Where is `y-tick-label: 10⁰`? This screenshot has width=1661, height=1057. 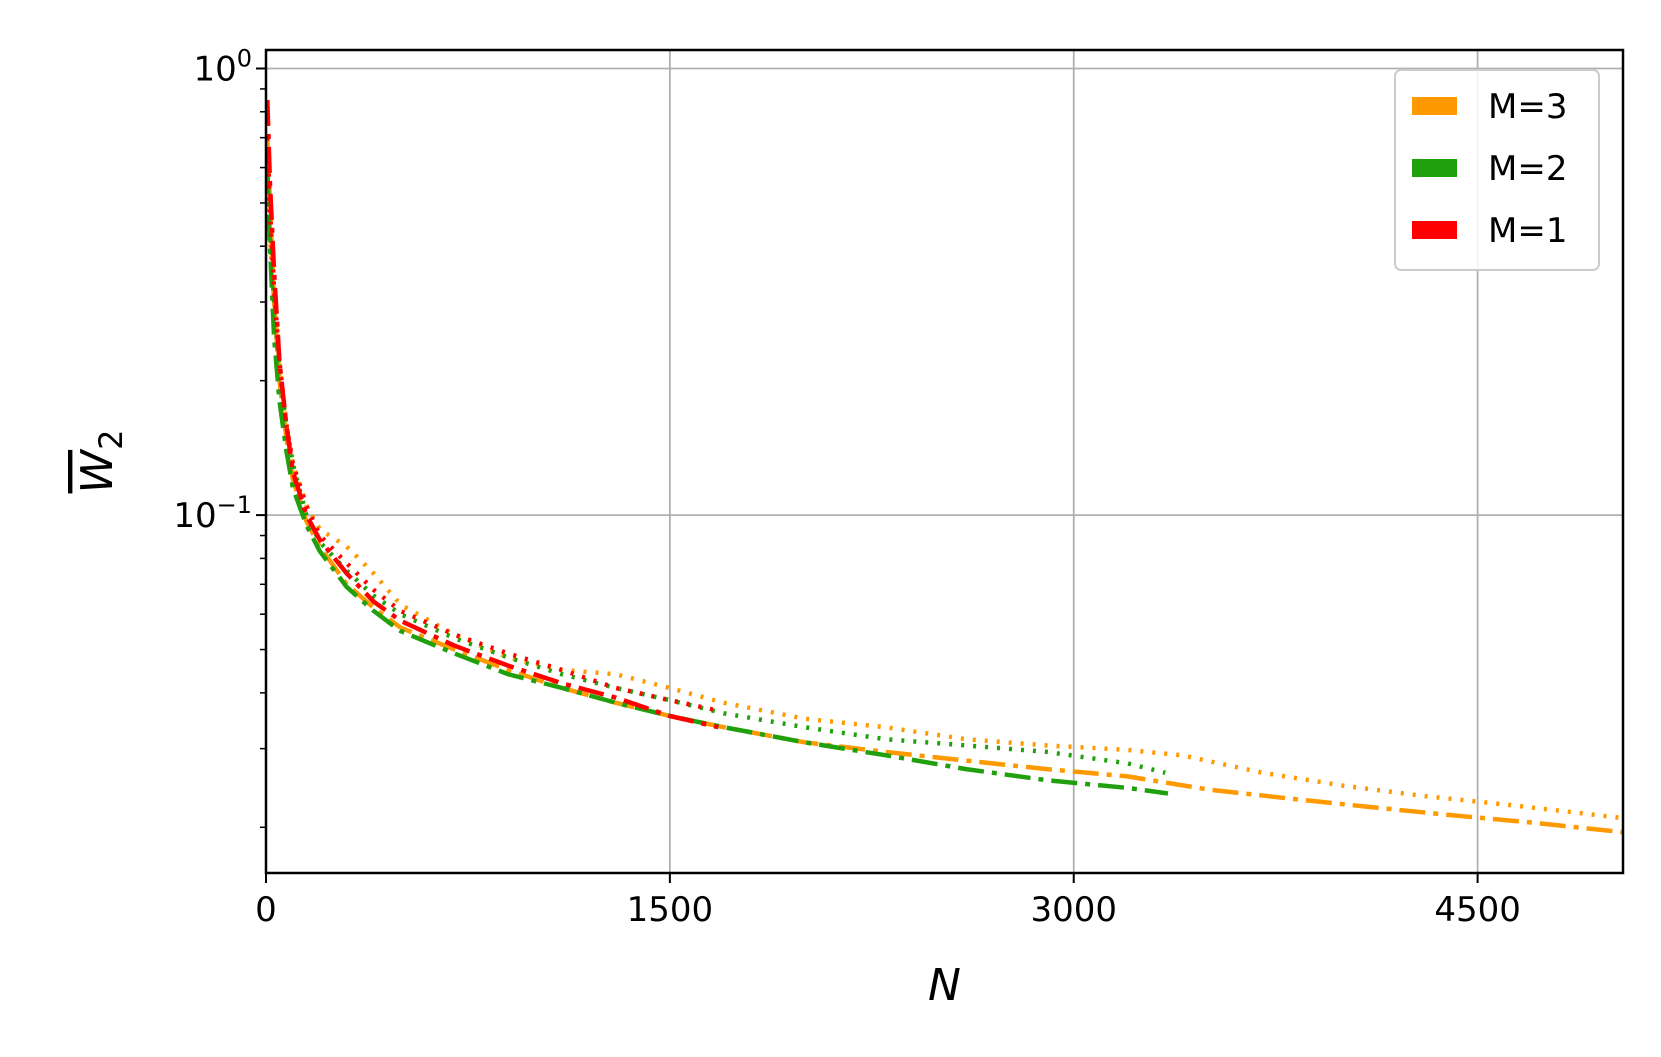 y-tick-label: 10⁰ is located at coordinates (222, 66).